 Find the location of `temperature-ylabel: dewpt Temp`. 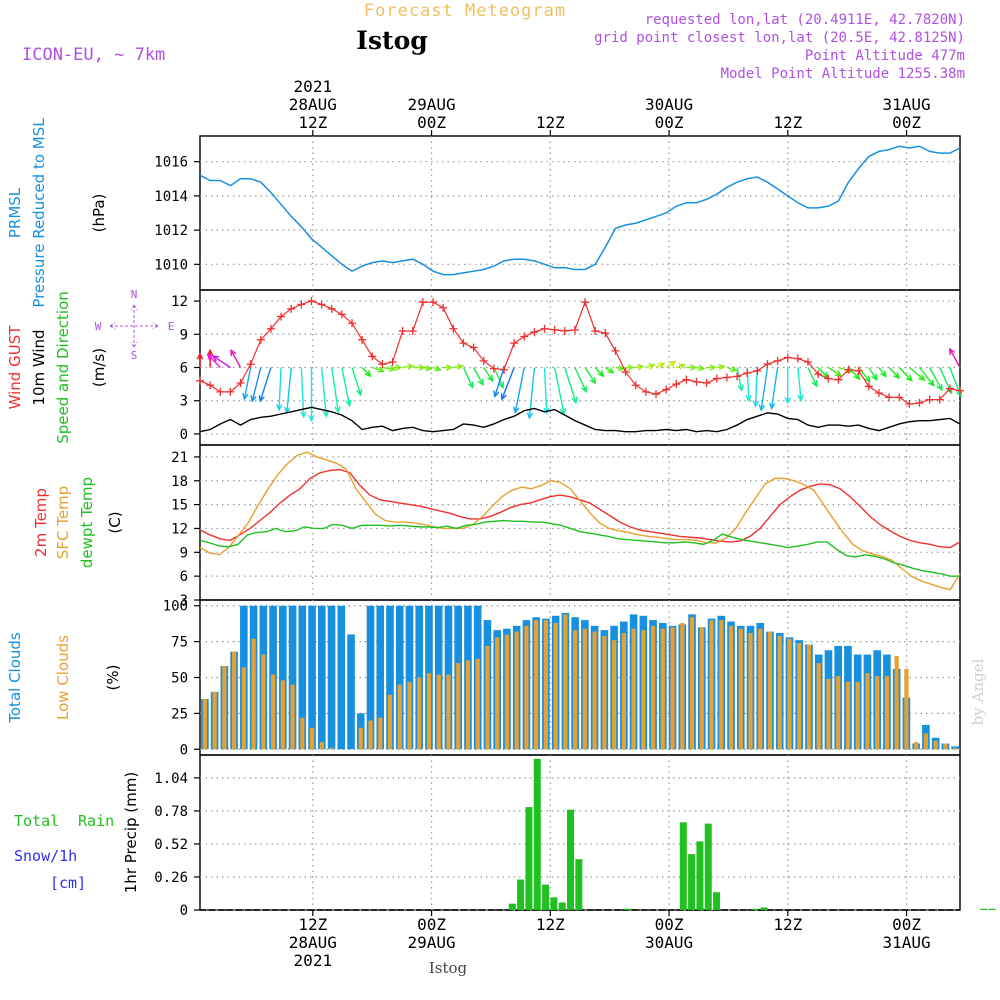

temperature-ylabel: dewpt Temp is located at coordinates (87, 522).